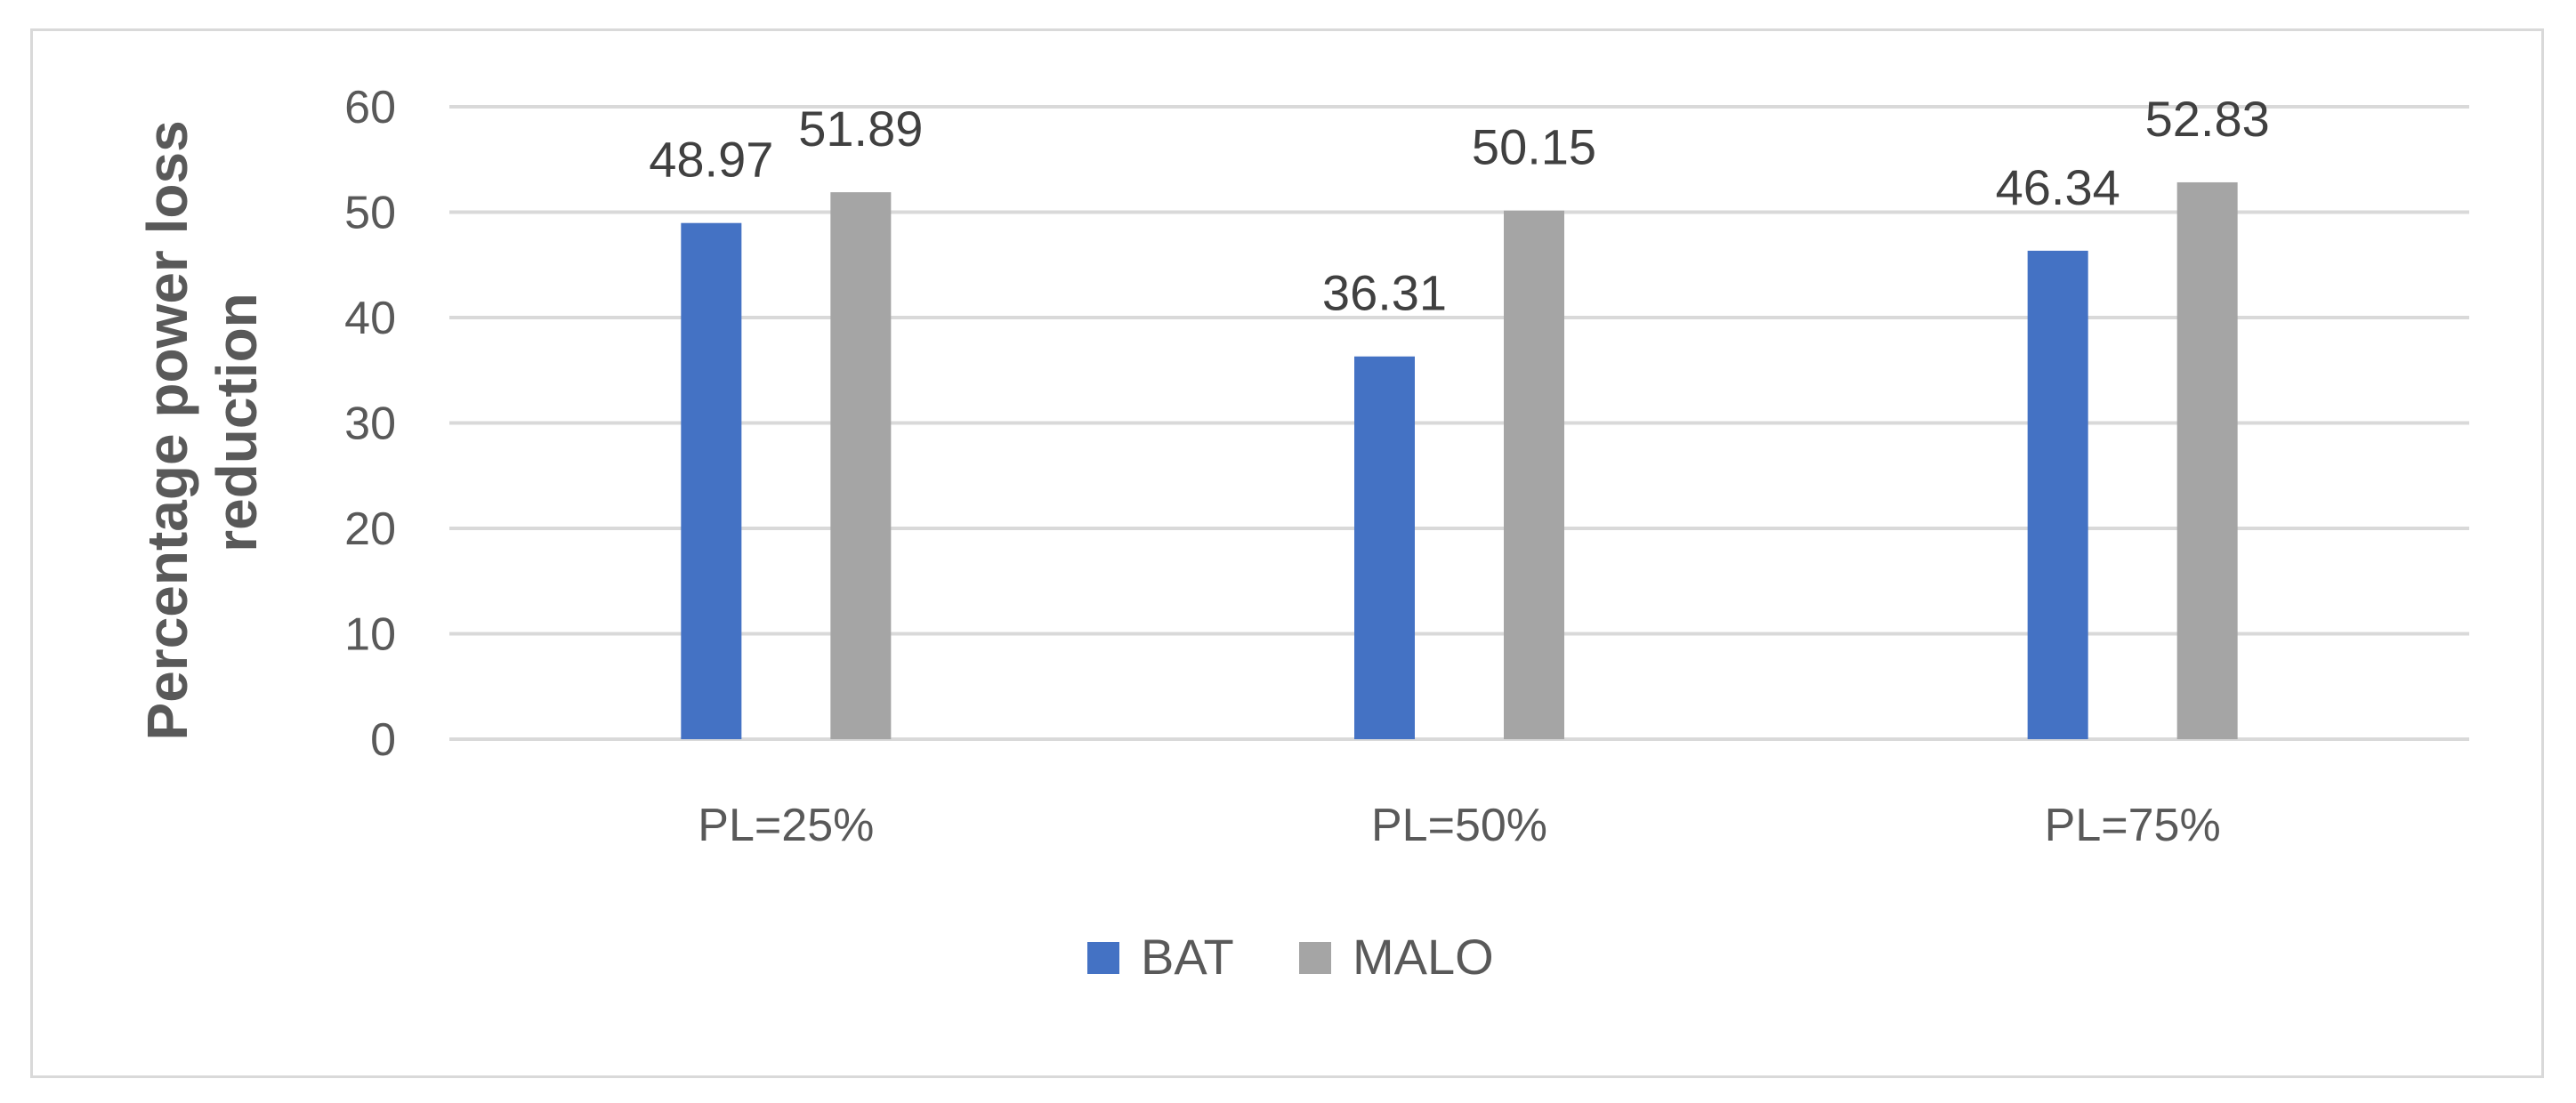 This screenshot has height=1103, width=2576. I want to click on y-tick-label: 30, so click(370, 424).